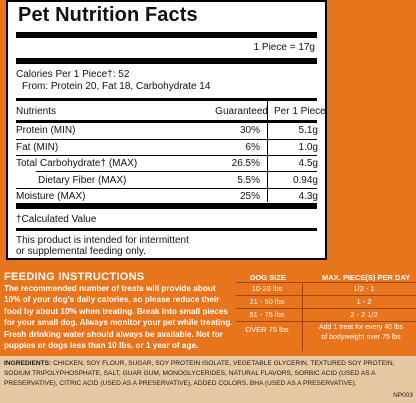  I want to click on ingredients-label: INGREDIENTS:, so click(28, 363).